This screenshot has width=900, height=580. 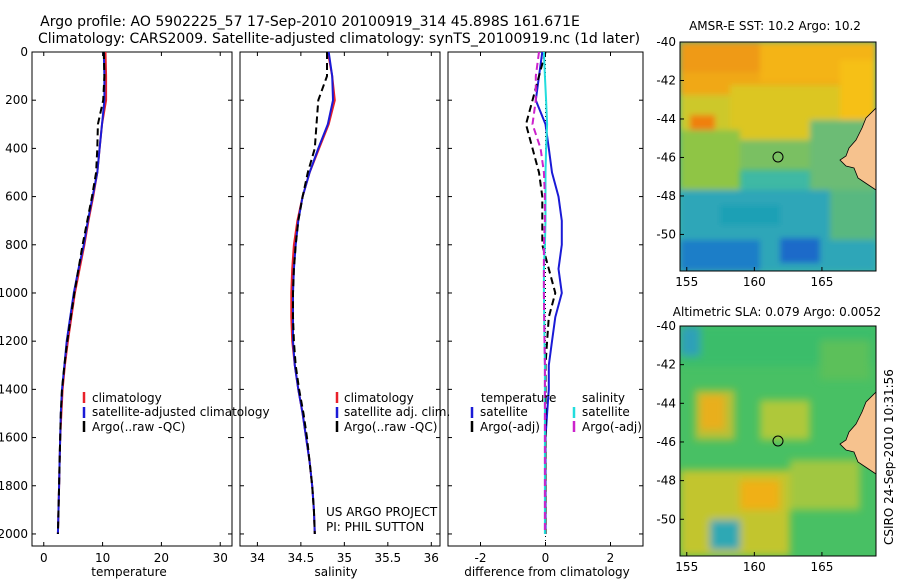 I want to click on y-tick-label: 1600, so click(x=14, y=438).